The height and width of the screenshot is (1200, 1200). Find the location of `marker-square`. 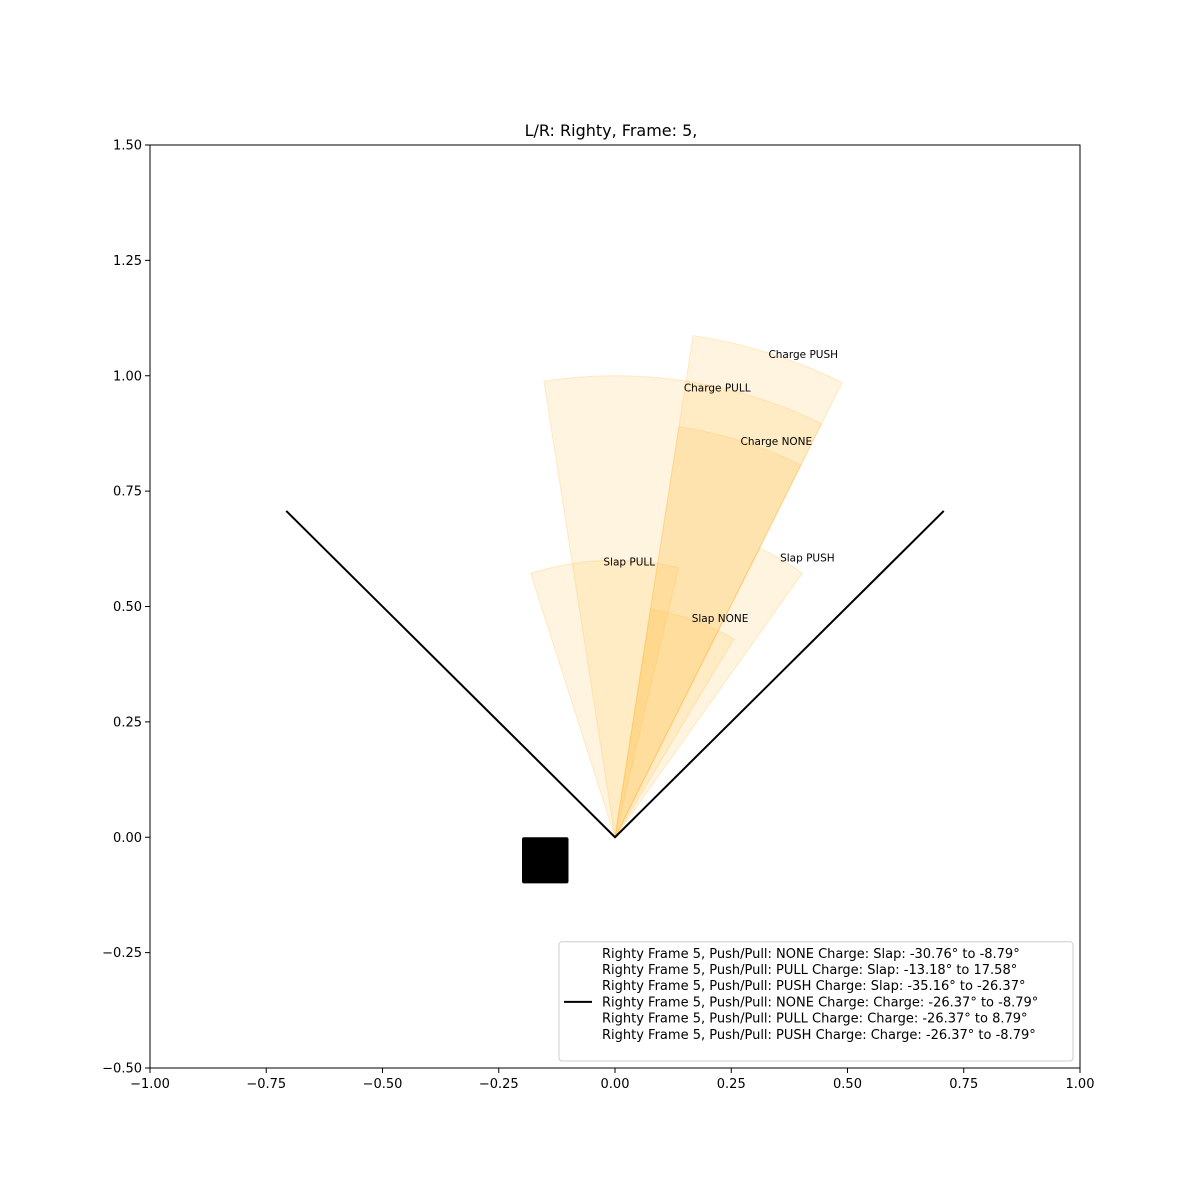

marker-square is located at coordinates (545, 860).